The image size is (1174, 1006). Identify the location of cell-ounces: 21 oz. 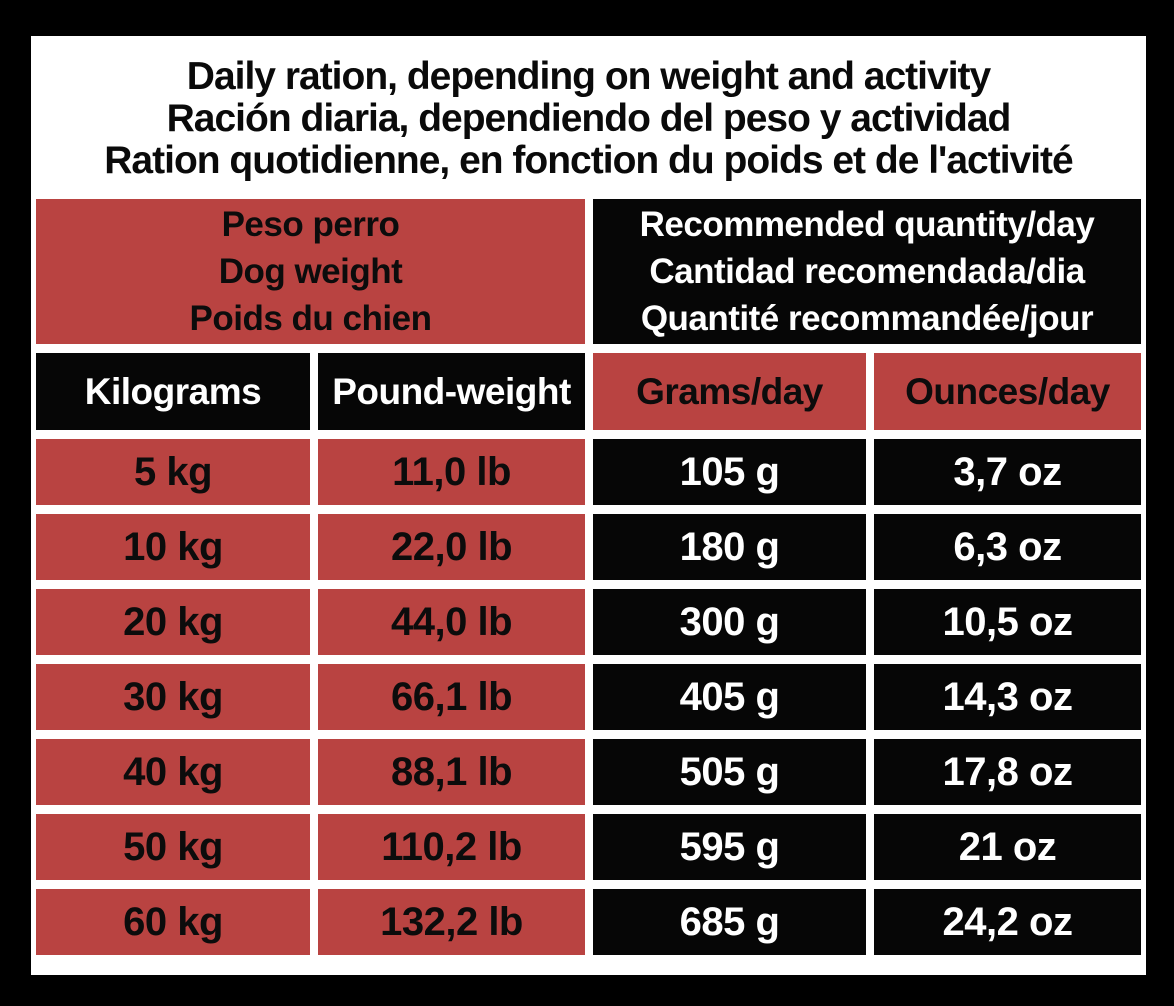
(1007, 847).